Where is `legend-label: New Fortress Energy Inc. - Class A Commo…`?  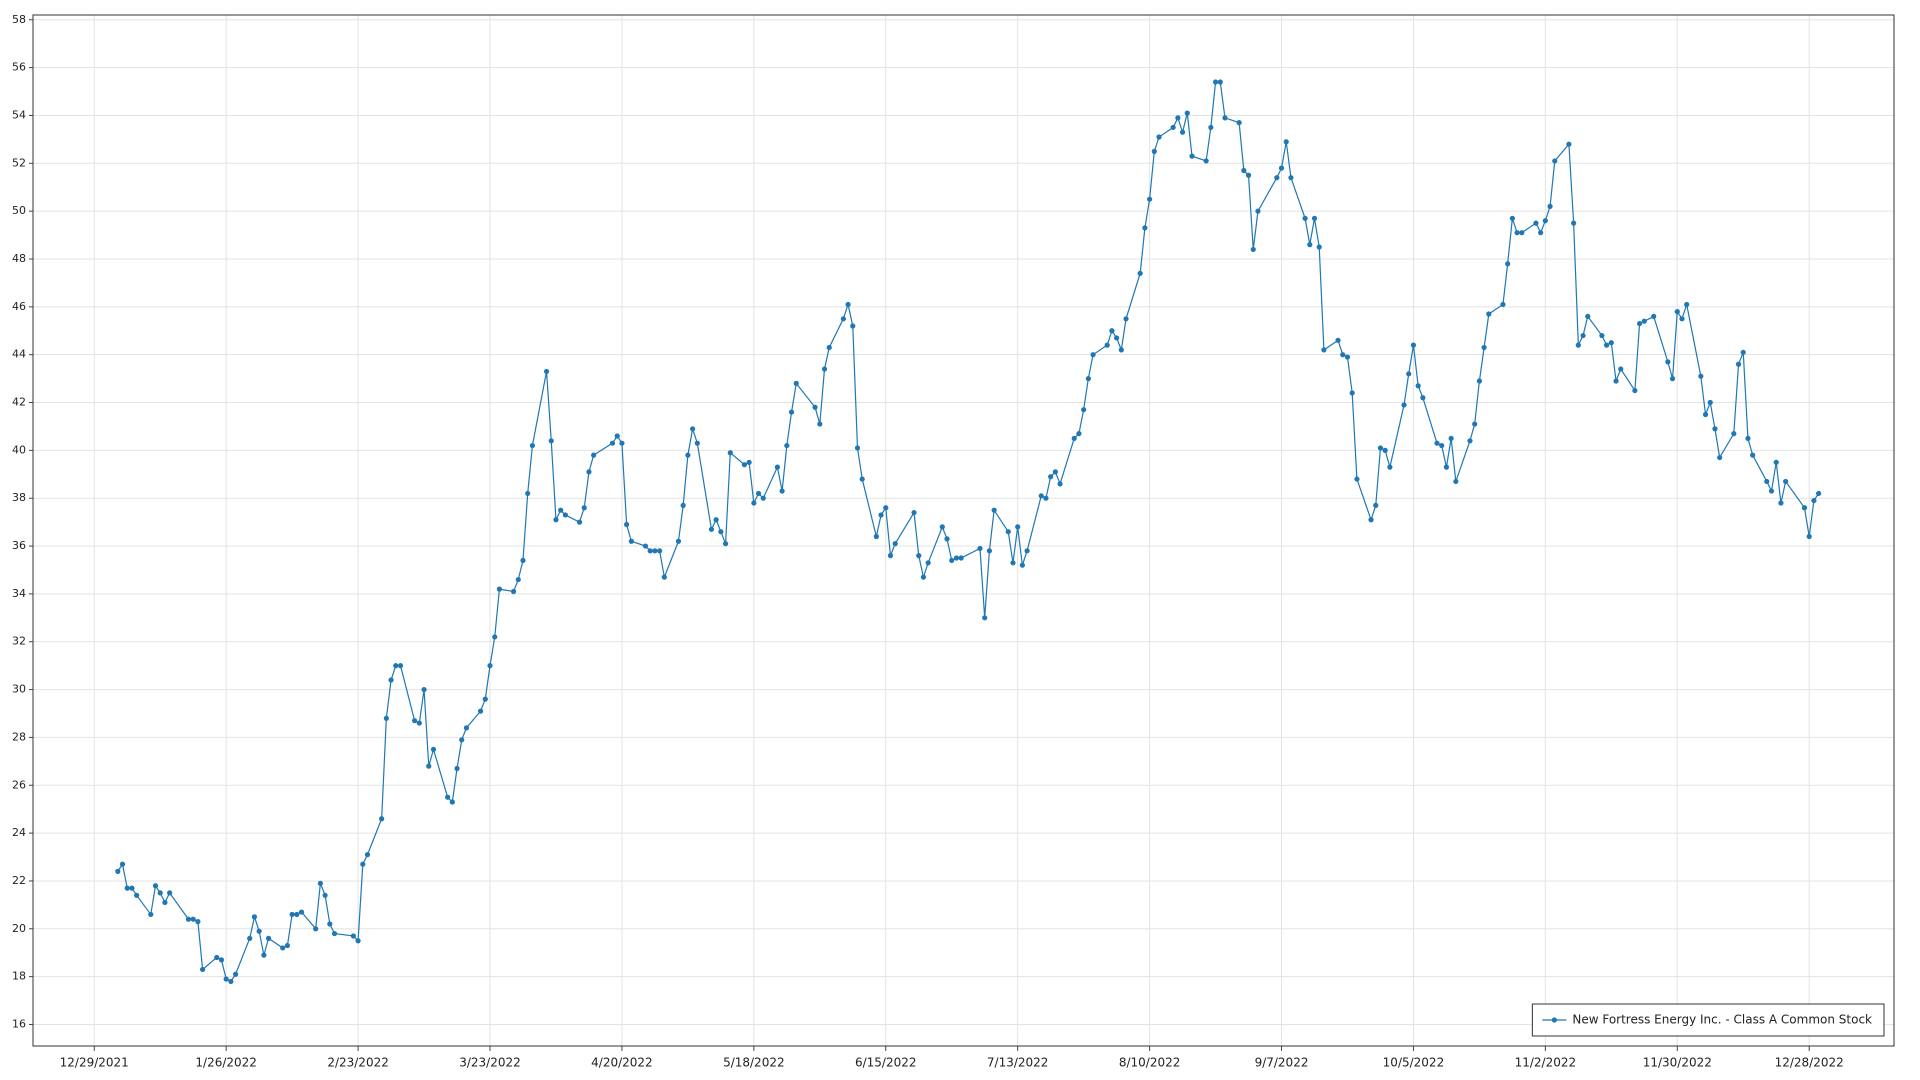 legend-label: New Fortress Energy Inc. - Class A Commo… is located at coordinates (1722, 1020).